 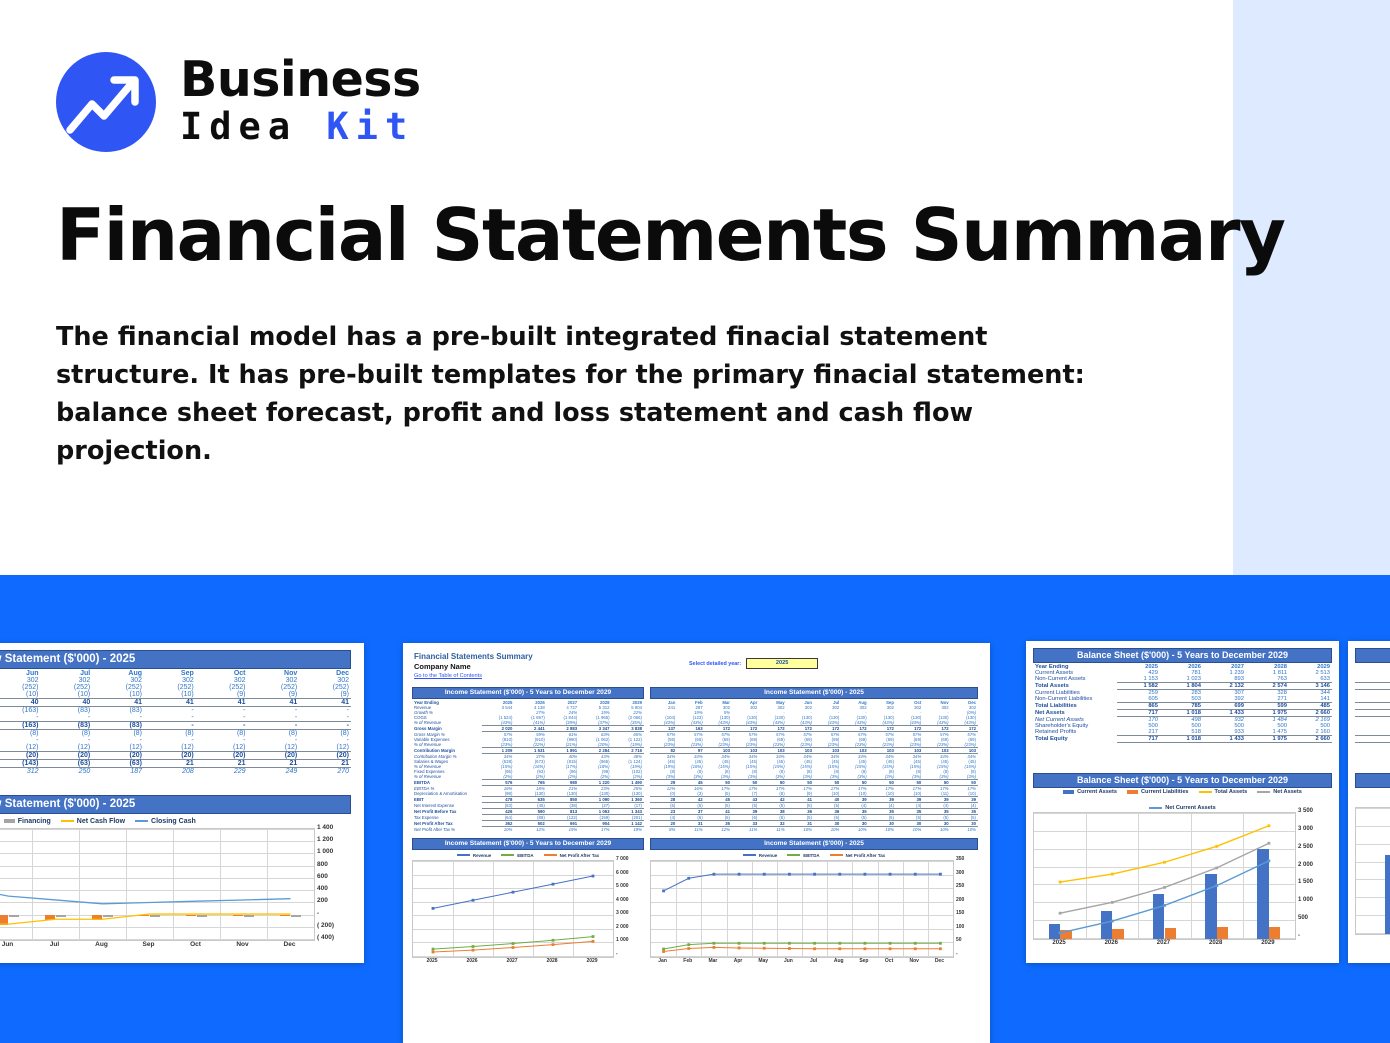 What do you see at coordinates (448, 676) in the screenshot?
I see `table-of-contents-link: Go to the Table of Contents` at bounding box center [448, 676].